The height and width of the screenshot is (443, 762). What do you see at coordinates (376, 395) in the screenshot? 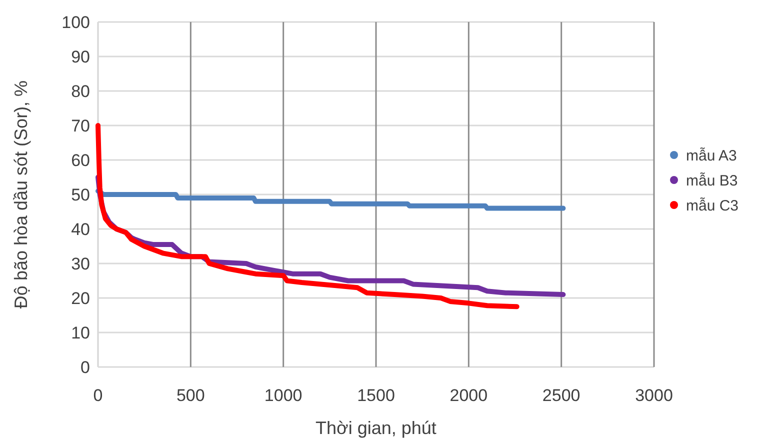
I see `x-tick-label: 1500` at bounding box center [376, 395].